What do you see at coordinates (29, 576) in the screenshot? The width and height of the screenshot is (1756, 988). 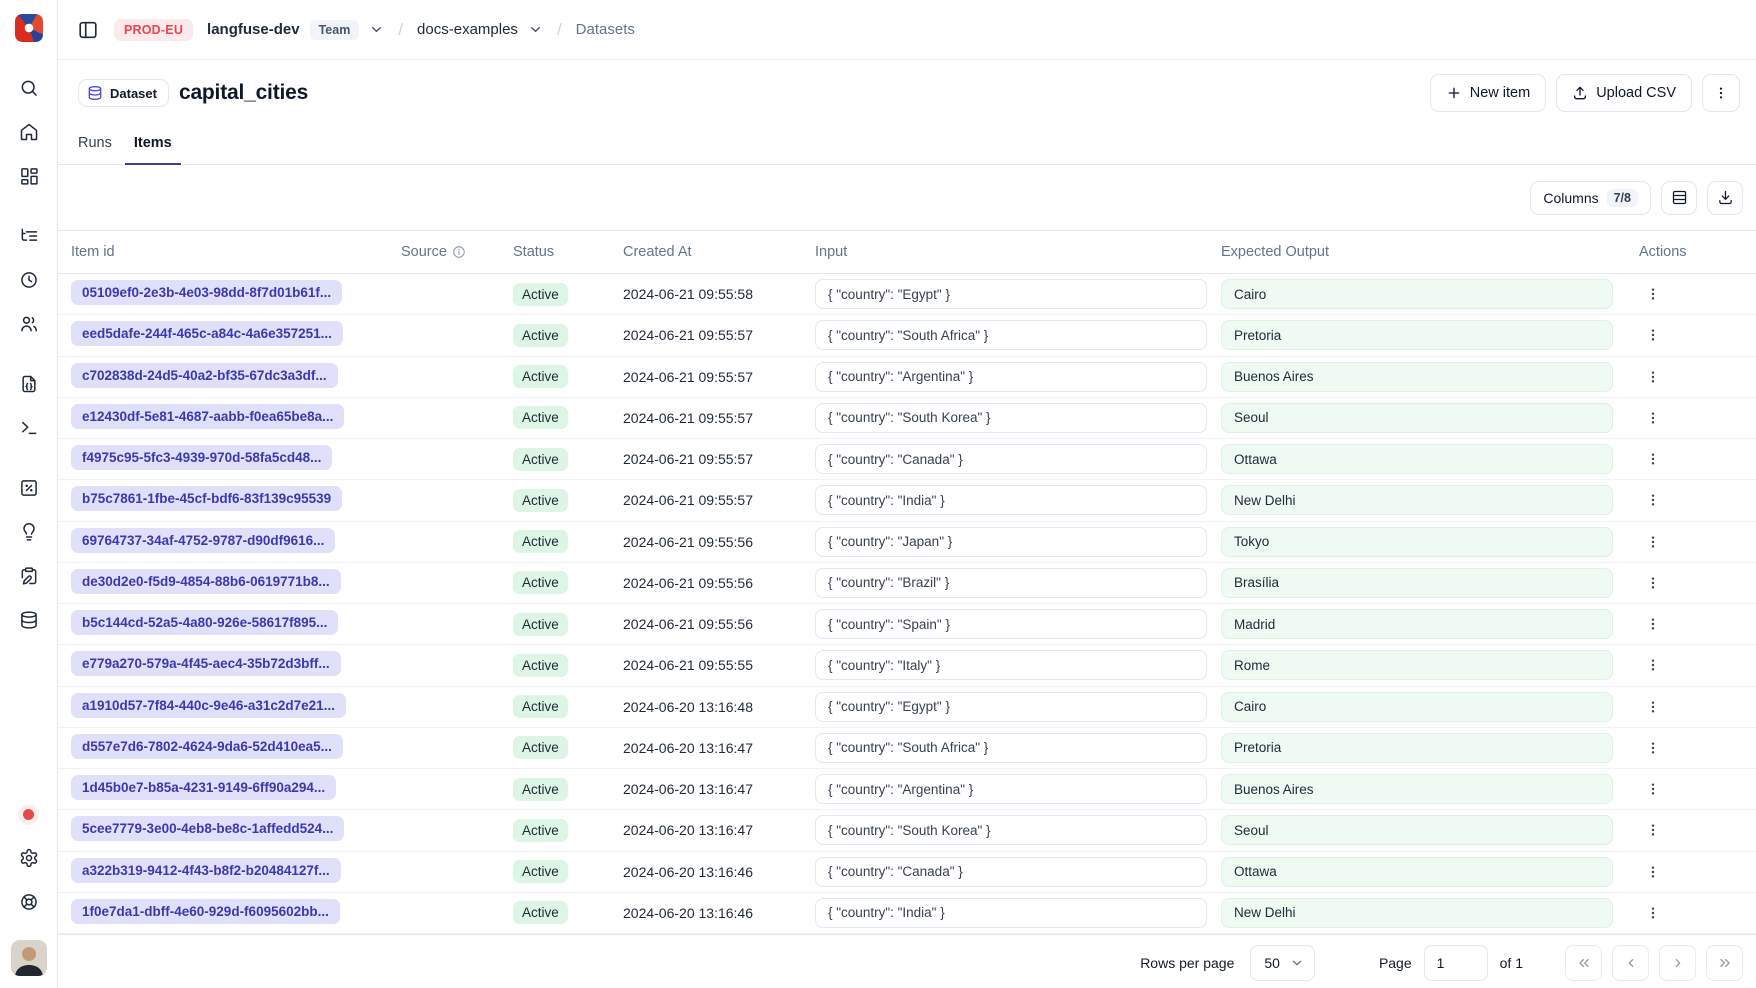 I see `annotation-queue-icon` at bounding box center [29, 576].